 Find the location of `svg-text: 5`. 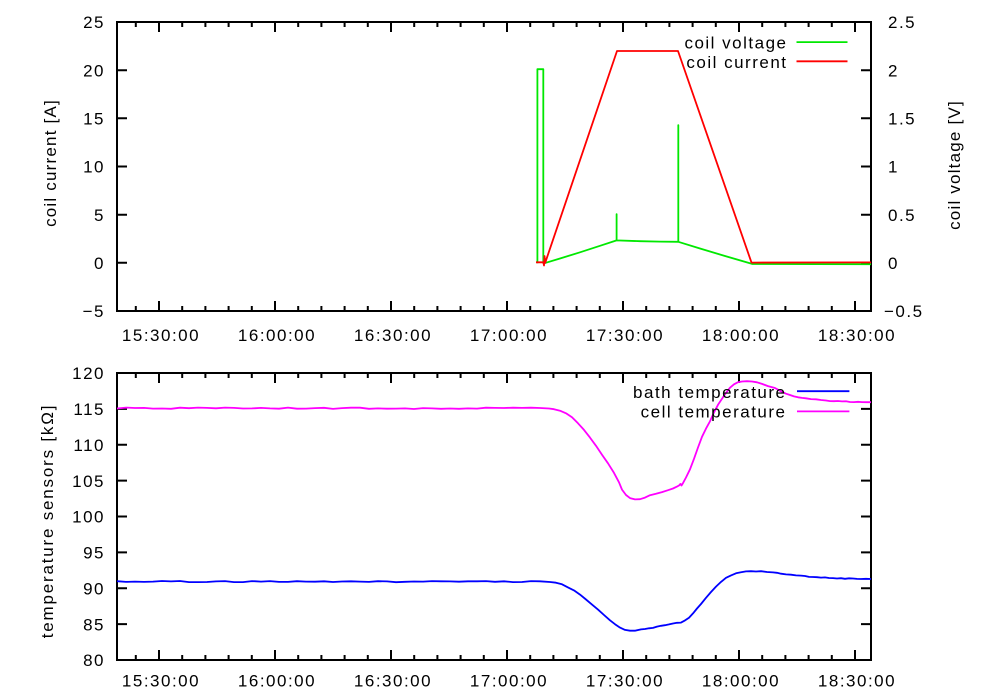

svg-text: 5 is located at coordinates (99, 215).